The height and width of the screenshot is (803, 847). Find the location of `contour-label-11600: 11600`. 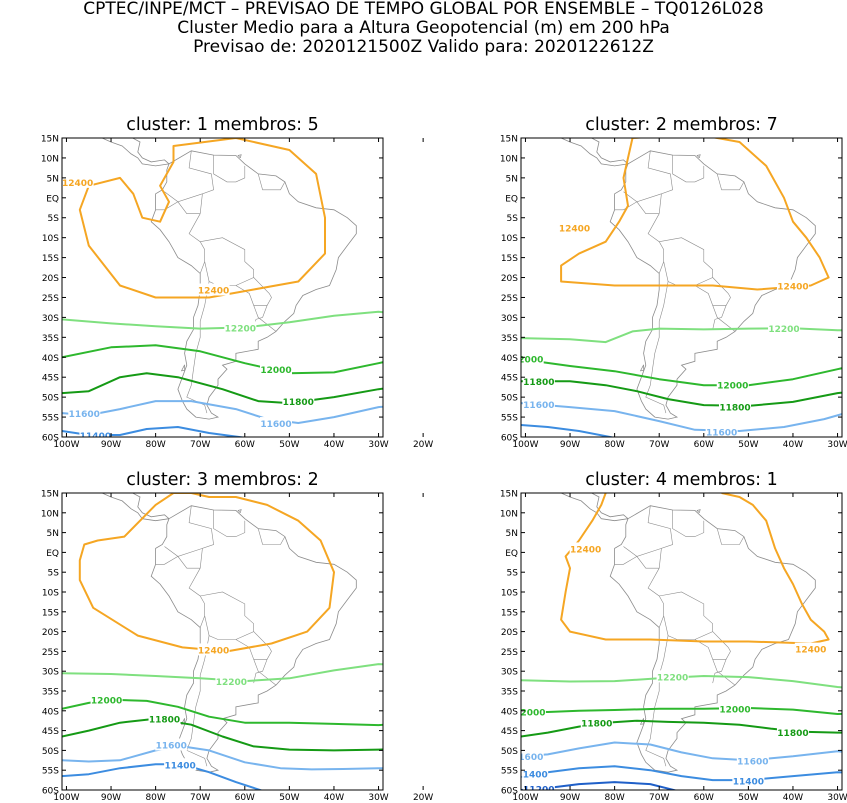

contour-label-11600: 11600 is located at coordinates (527, 758).